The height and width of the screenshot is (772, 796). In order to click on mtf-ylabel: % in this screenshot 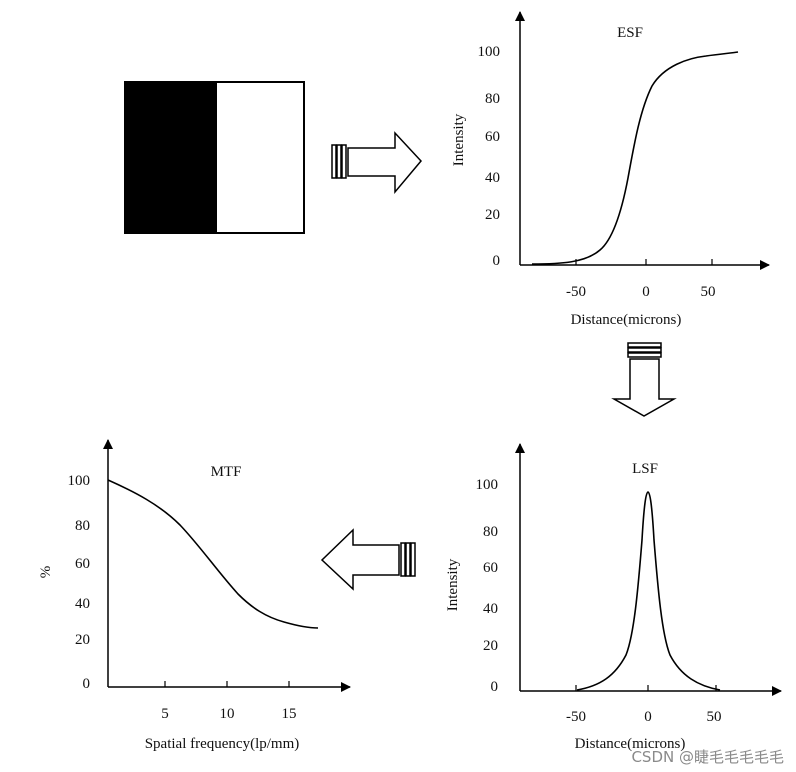, I will do `click(46, 572)`.